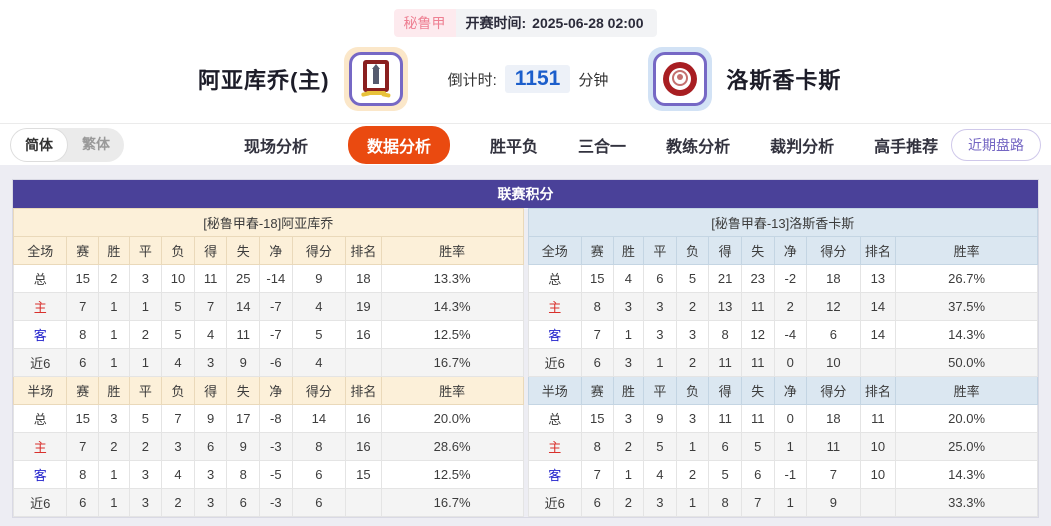 The width and height of the screenshot is (1051, 526). I want to click on stat-cell: -5, so click(276, 474).